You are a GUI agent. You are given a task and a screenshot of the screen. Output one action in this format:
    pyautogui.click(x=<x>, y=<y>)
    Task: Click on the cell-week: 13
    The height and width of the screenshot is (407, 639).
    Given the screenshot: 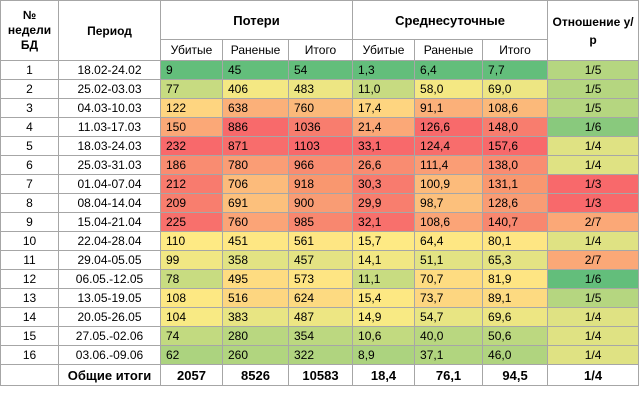 What is the action you would take?
    pyautogui.click(x=29, y=298)
    